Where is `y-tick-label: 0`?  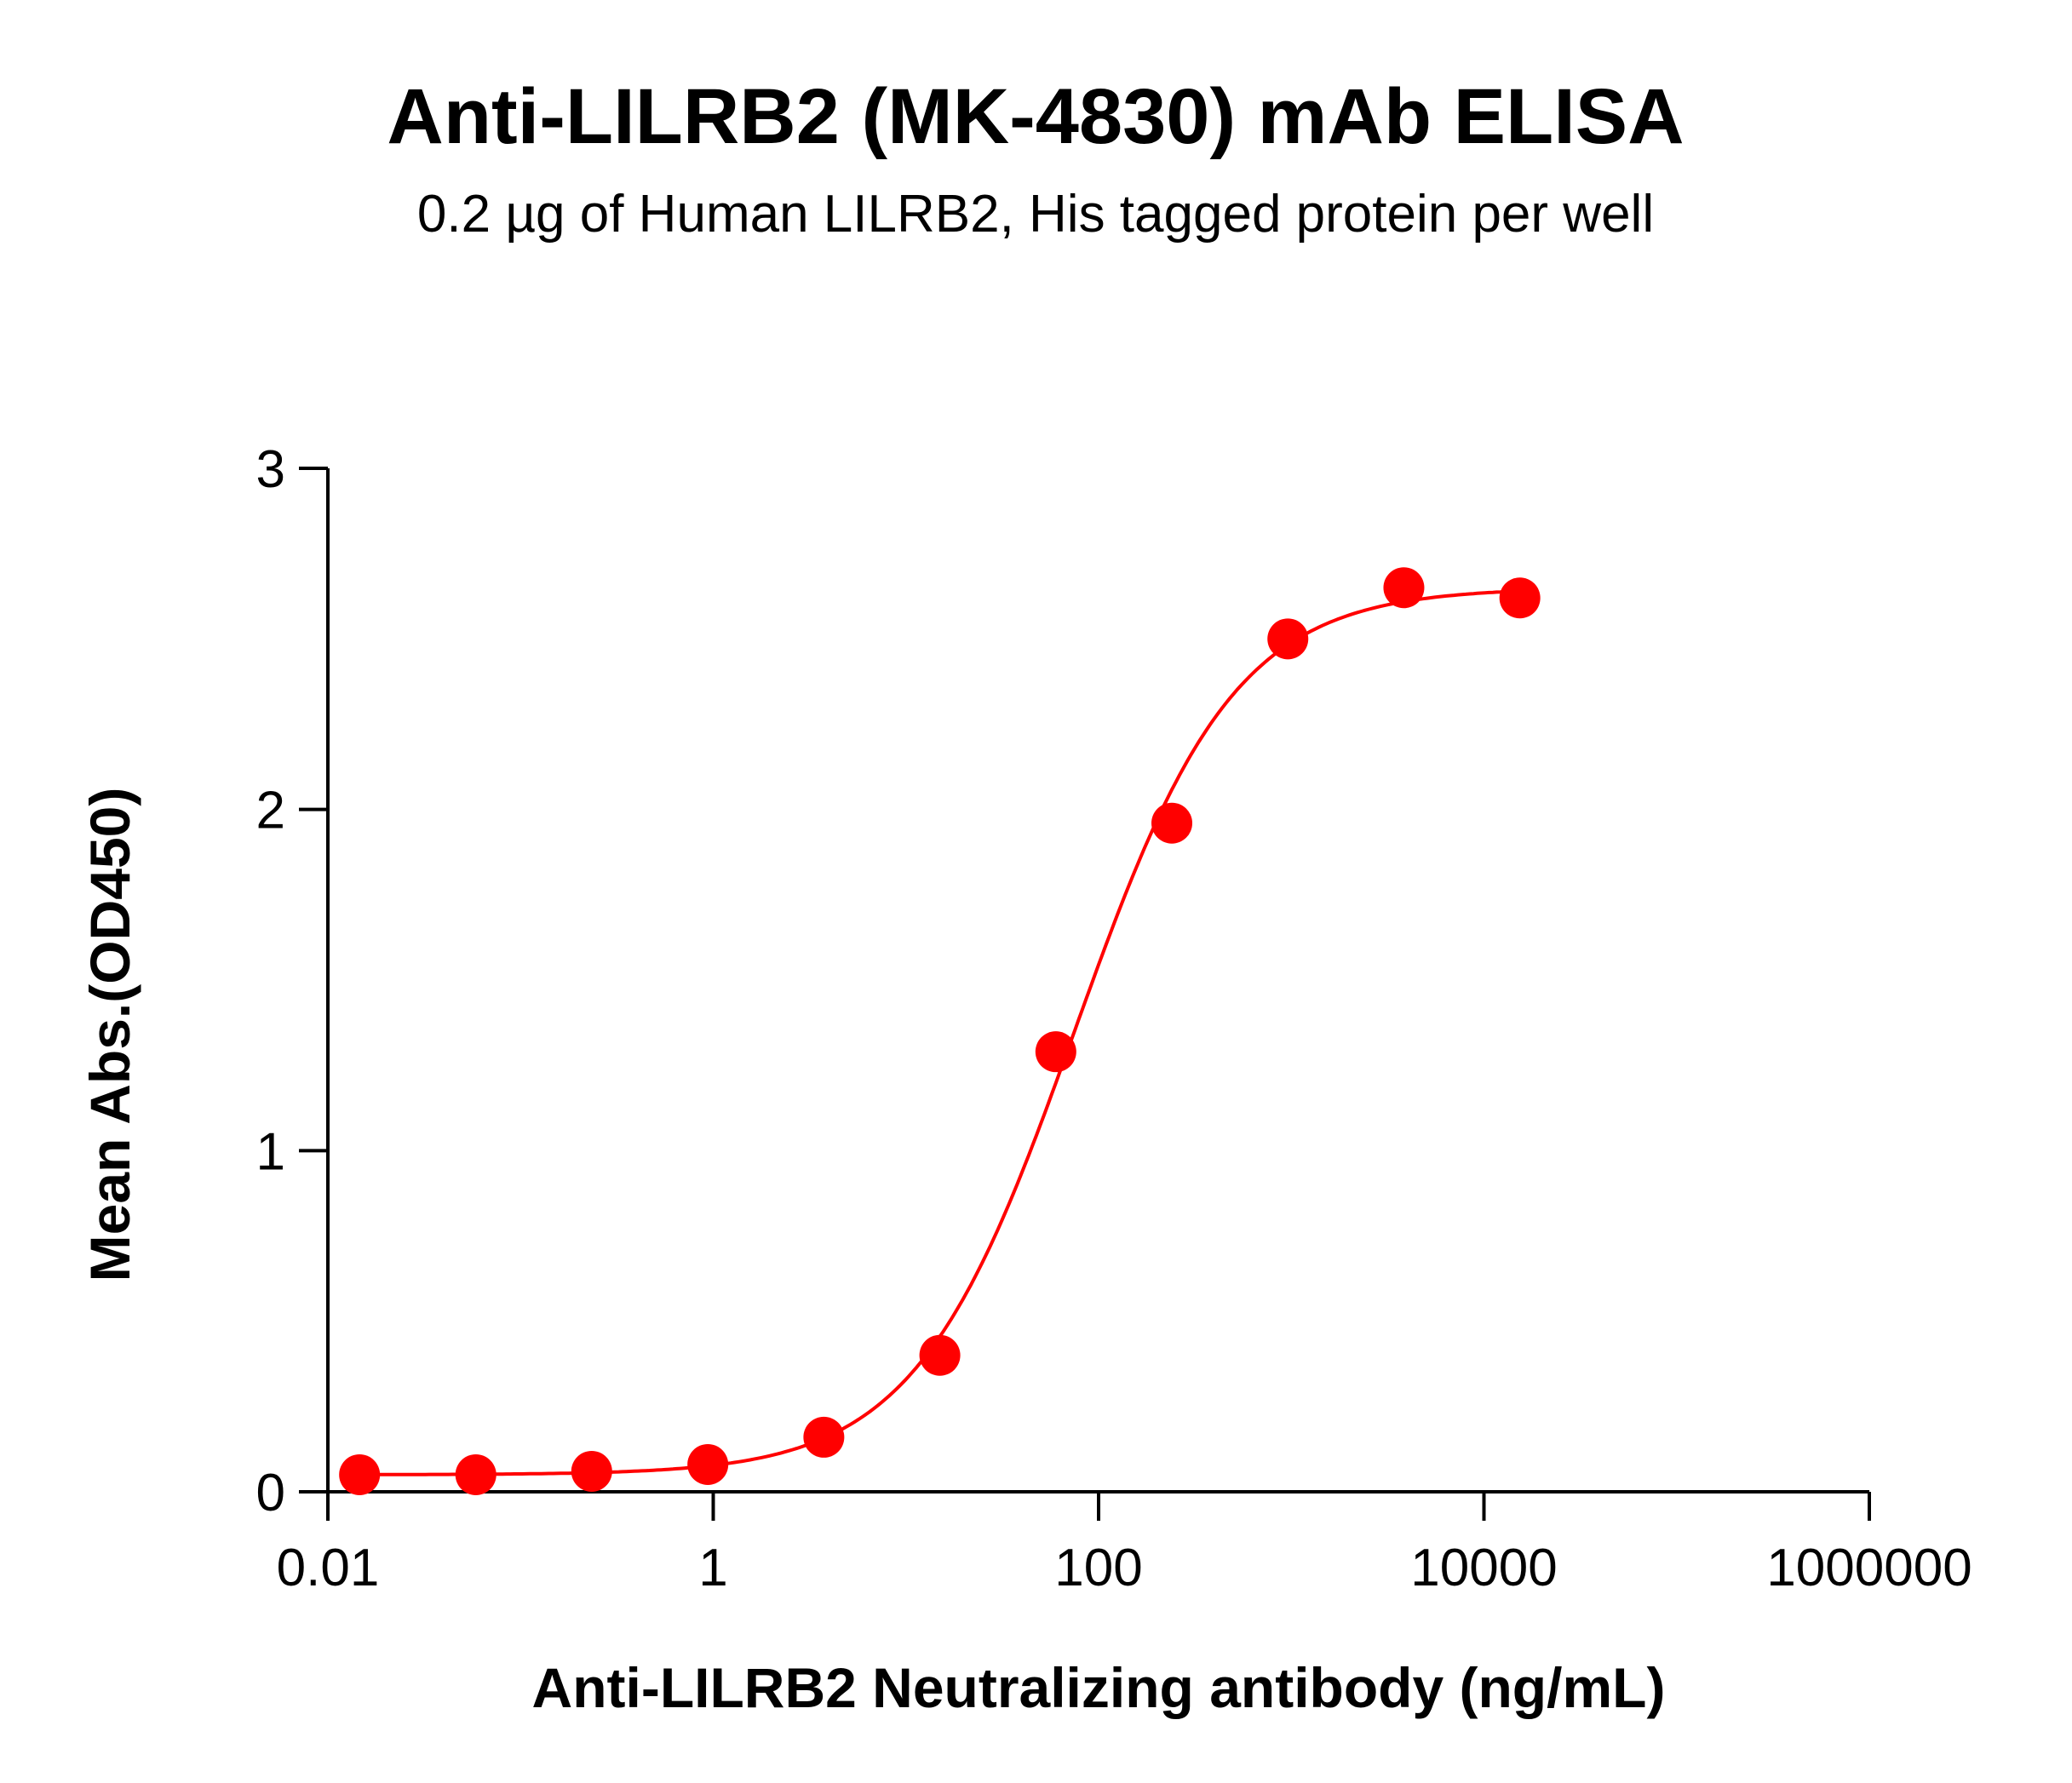 y-tick-label: 0 is located at coordinates (270, 1493).